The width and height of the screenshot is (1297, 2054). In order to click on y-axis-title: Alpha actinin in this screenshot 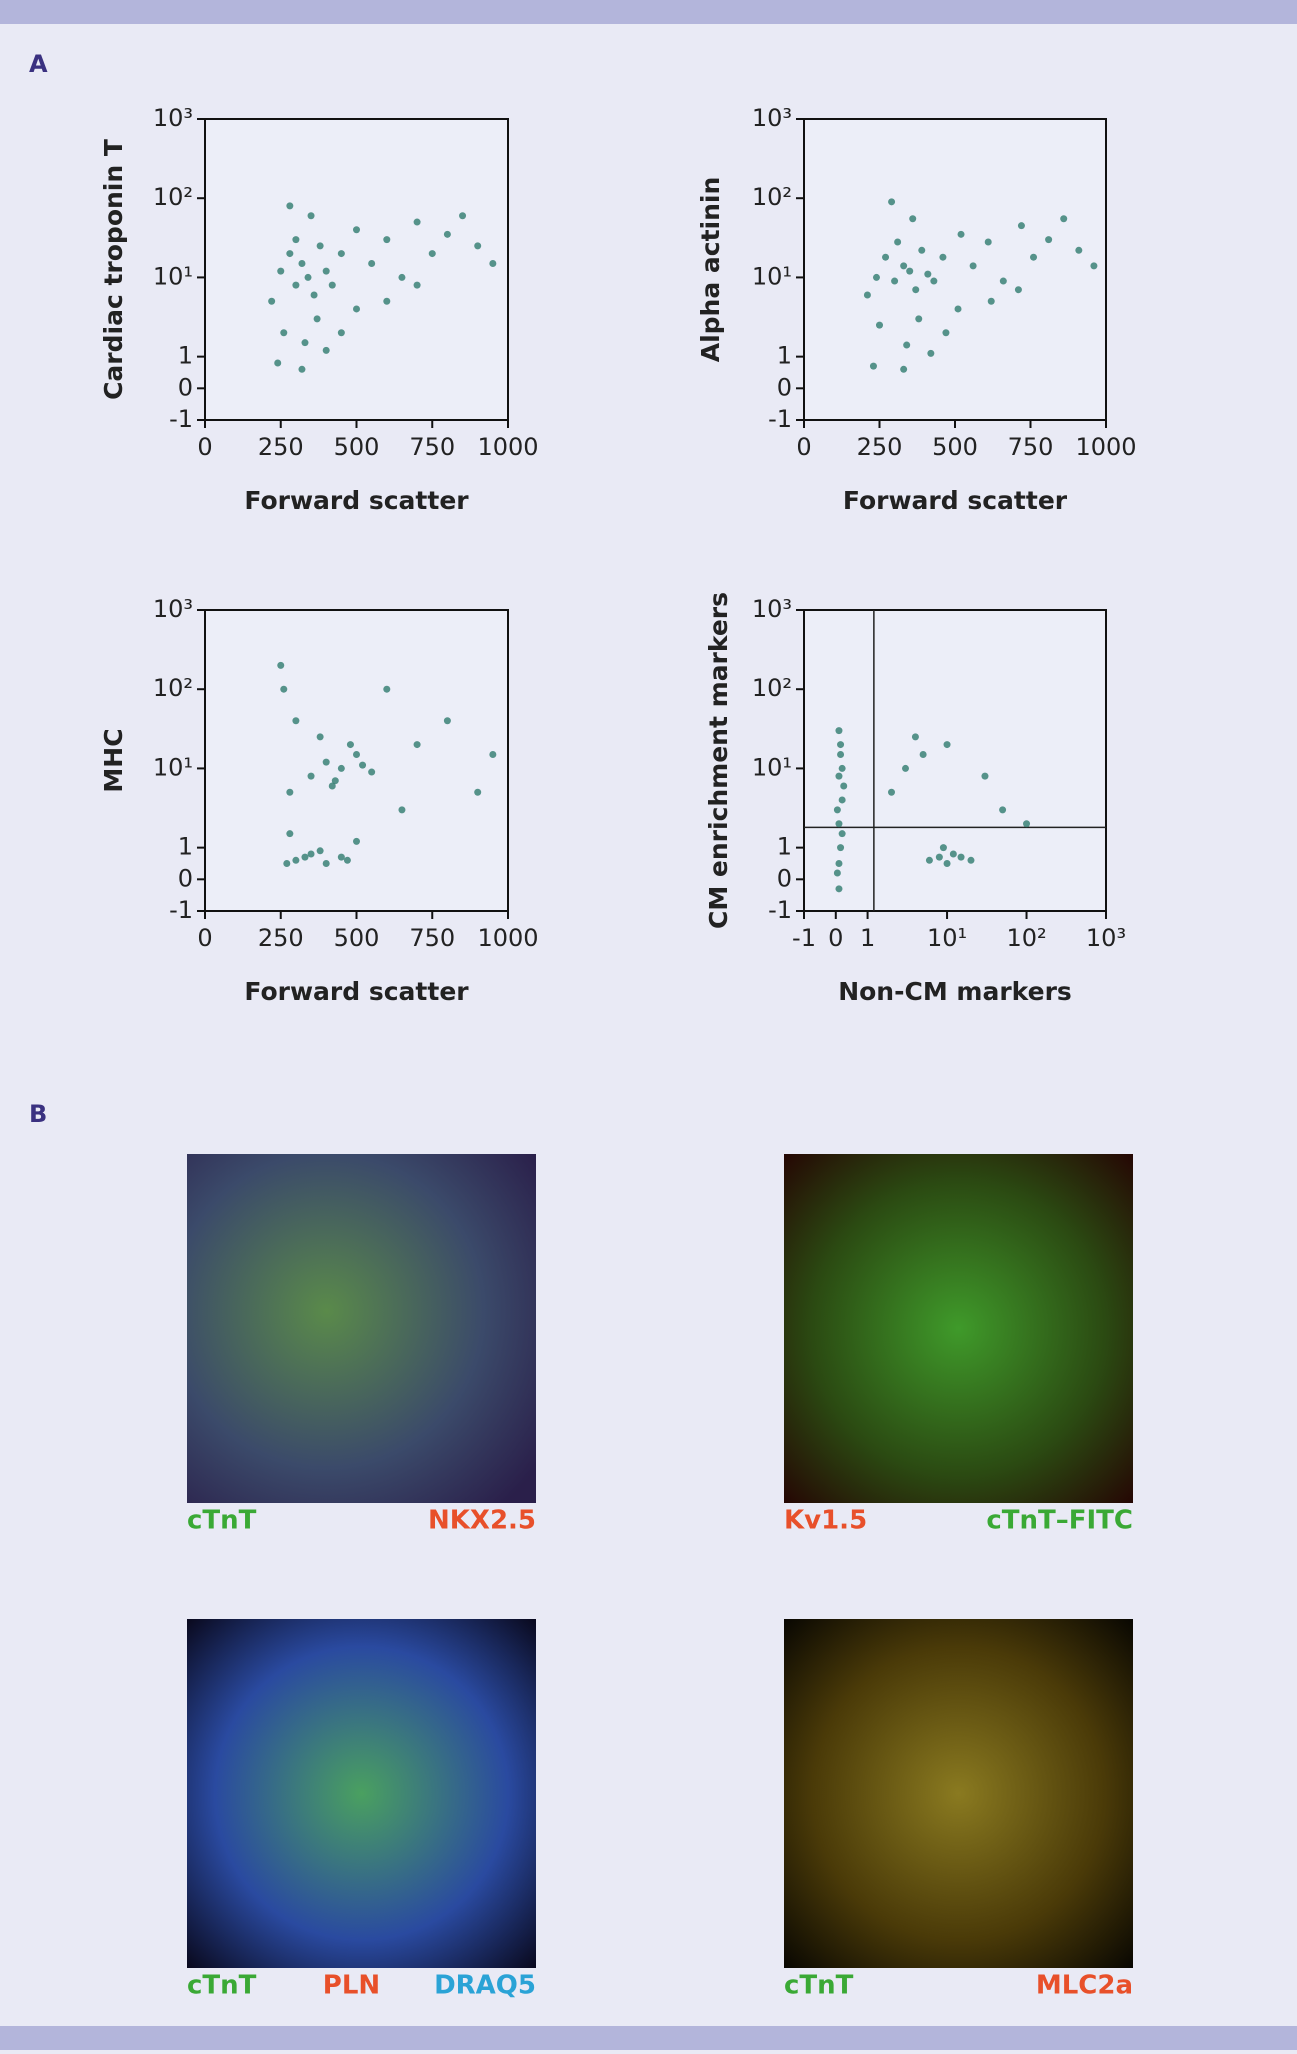, I will do `click(710, 270)`.